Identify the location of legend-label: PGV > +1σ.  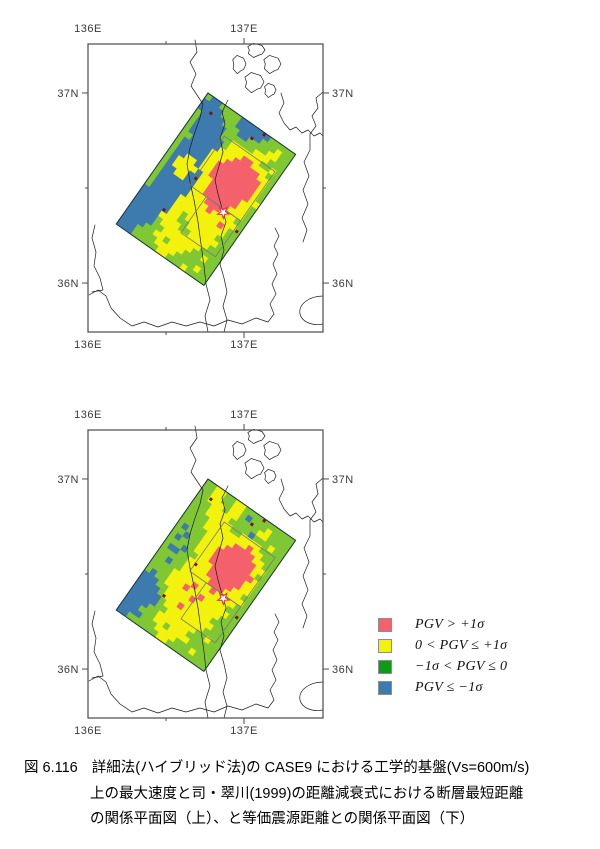
(450, 624).